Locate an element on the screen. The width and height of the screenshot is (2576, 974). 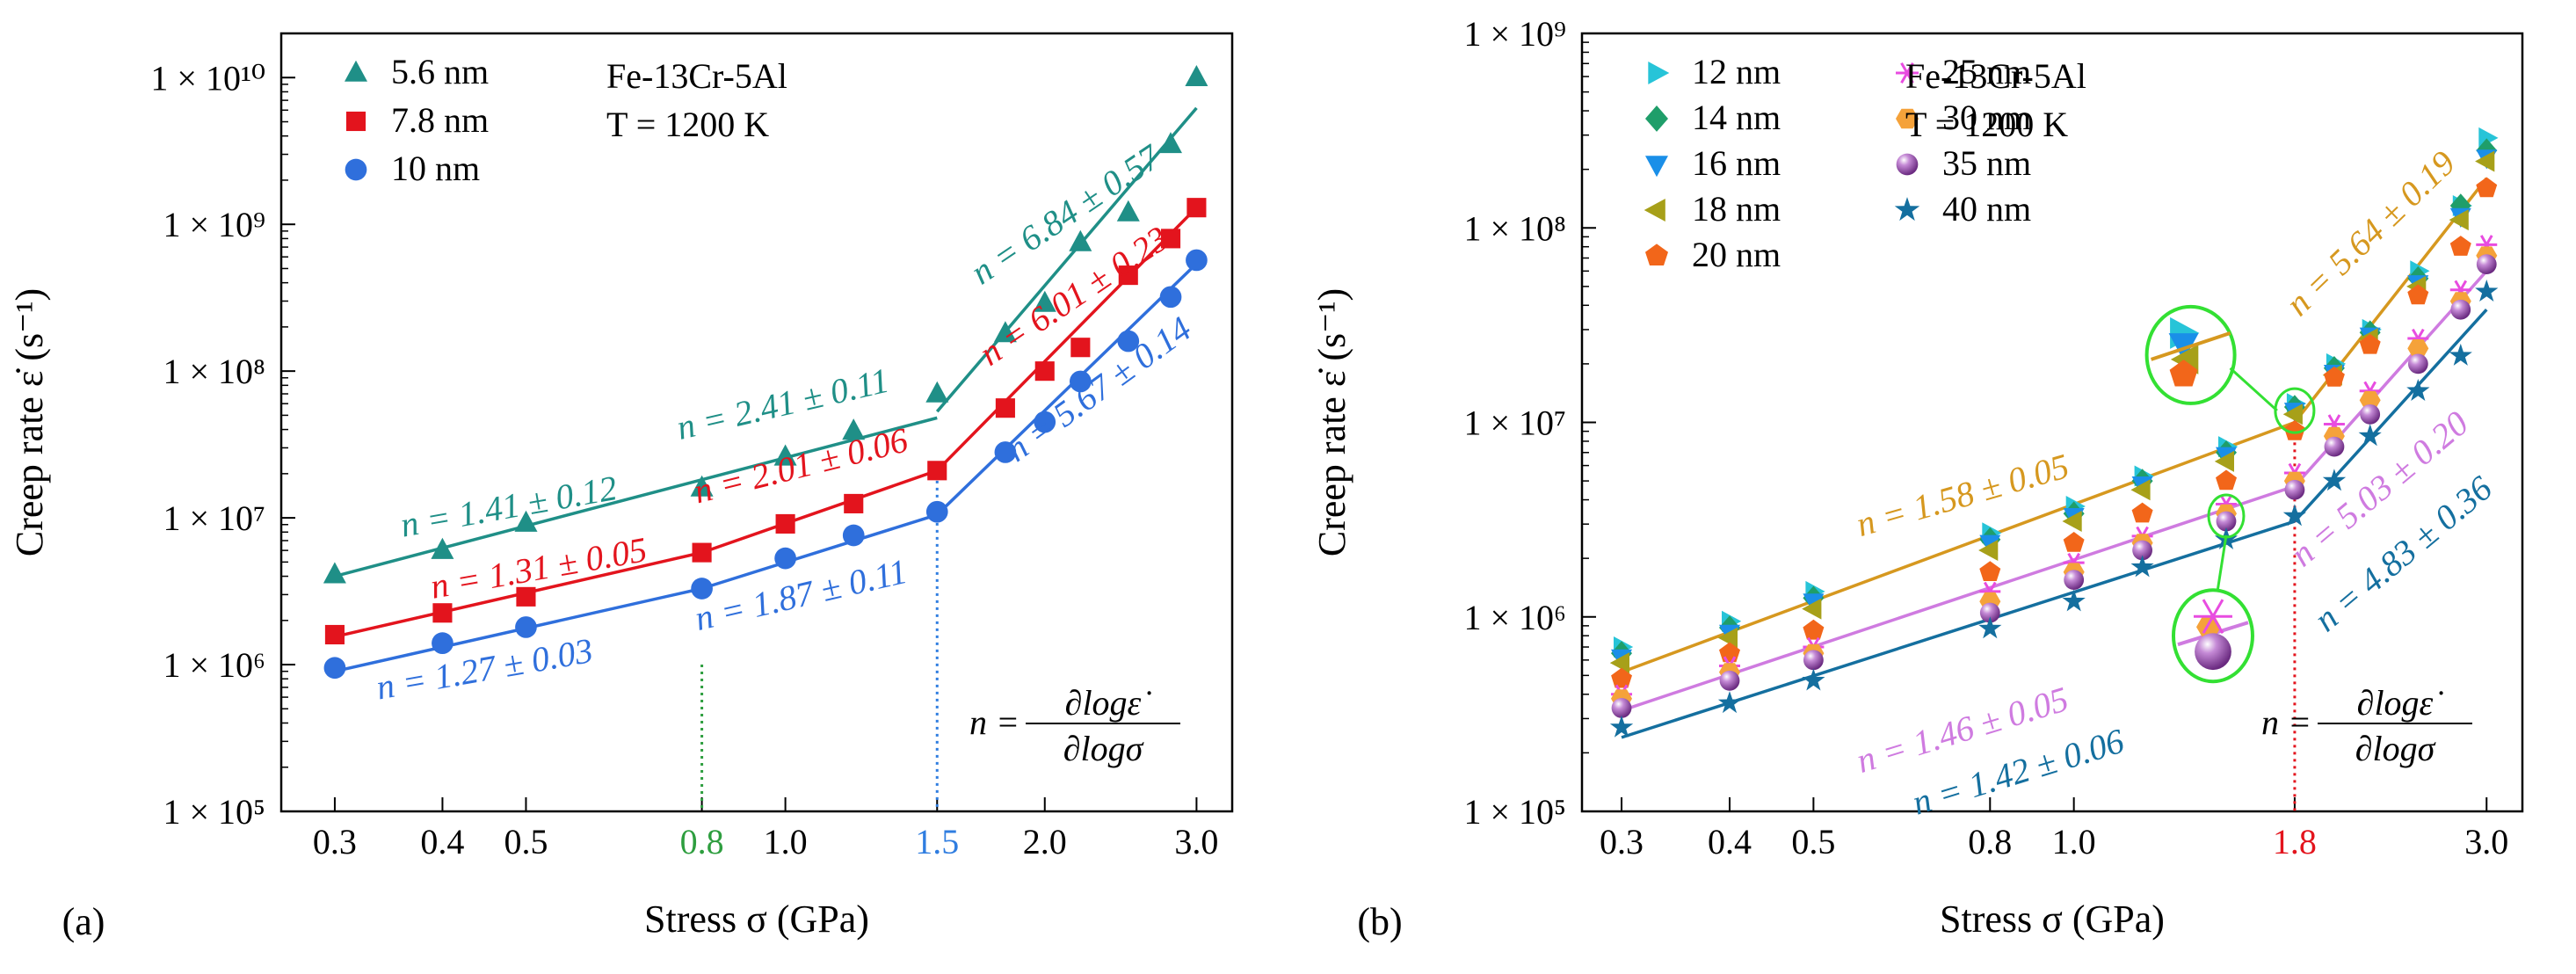
x-tick-label: 0.8 is located at coordinates (1990, 841).